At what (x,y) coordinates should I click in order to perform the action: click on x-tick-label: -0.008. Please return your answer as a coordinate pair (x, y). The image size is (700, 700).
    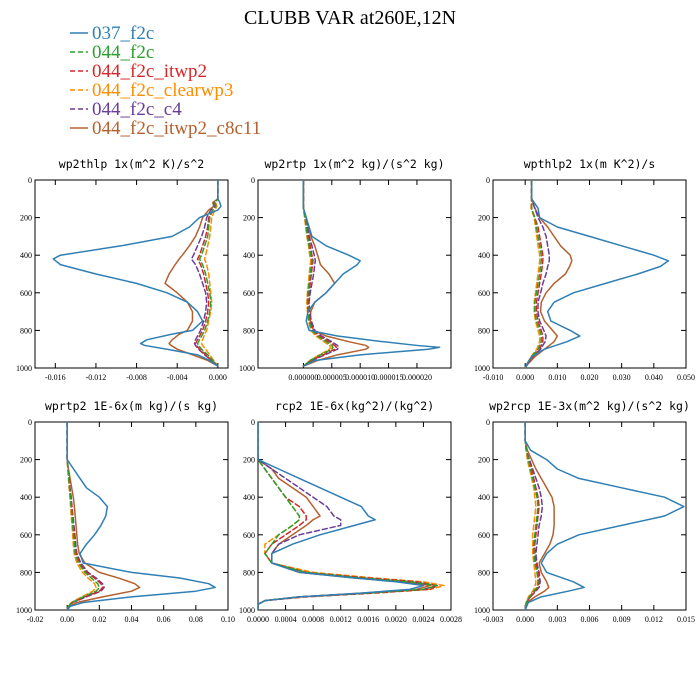
    Looking at the image, I should click on (136, 377).